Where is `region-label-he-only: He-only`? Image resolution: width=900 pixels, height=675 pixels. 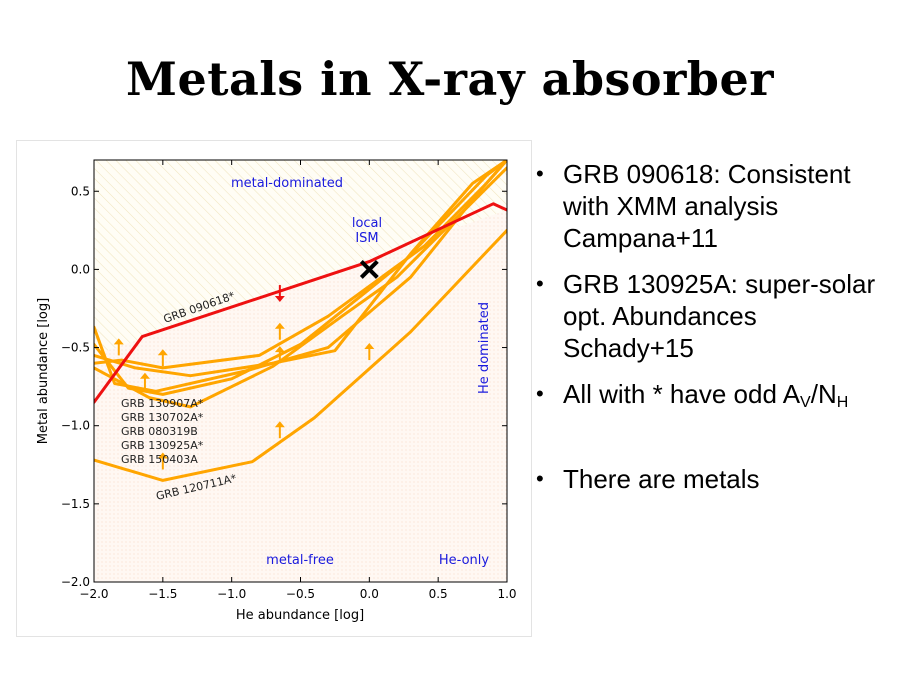
region-label-he-only: He-only is located at coordinates (464, 560).